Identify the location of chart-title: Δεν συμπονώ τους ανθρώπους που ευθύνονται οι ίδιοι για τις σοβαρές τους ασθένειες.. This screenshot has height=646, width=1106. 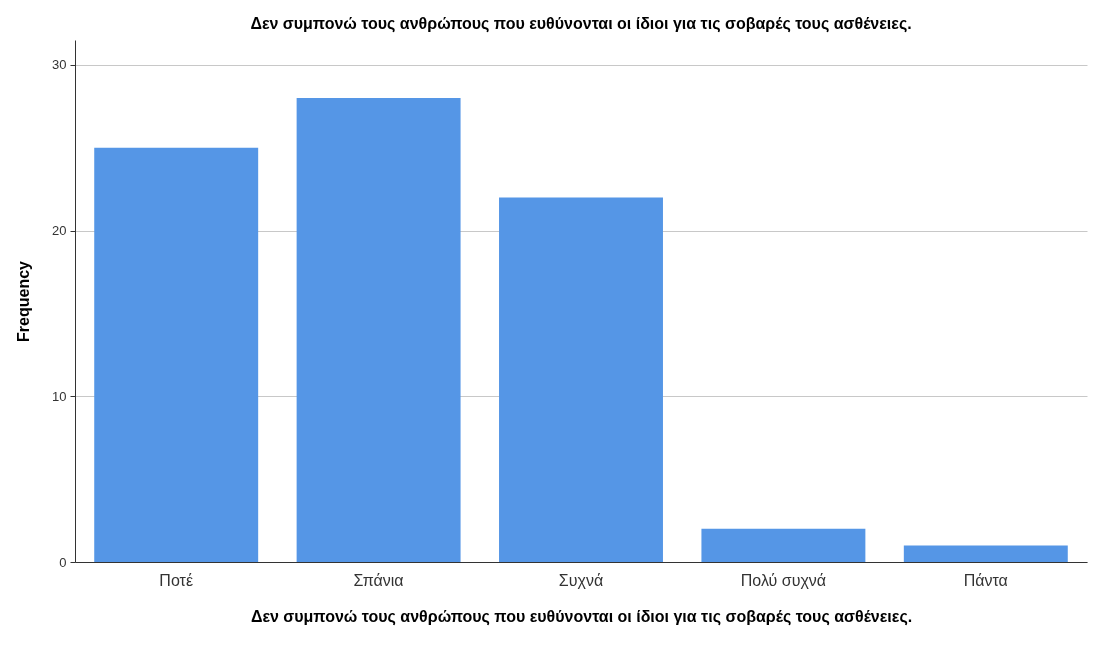
(581, 24).